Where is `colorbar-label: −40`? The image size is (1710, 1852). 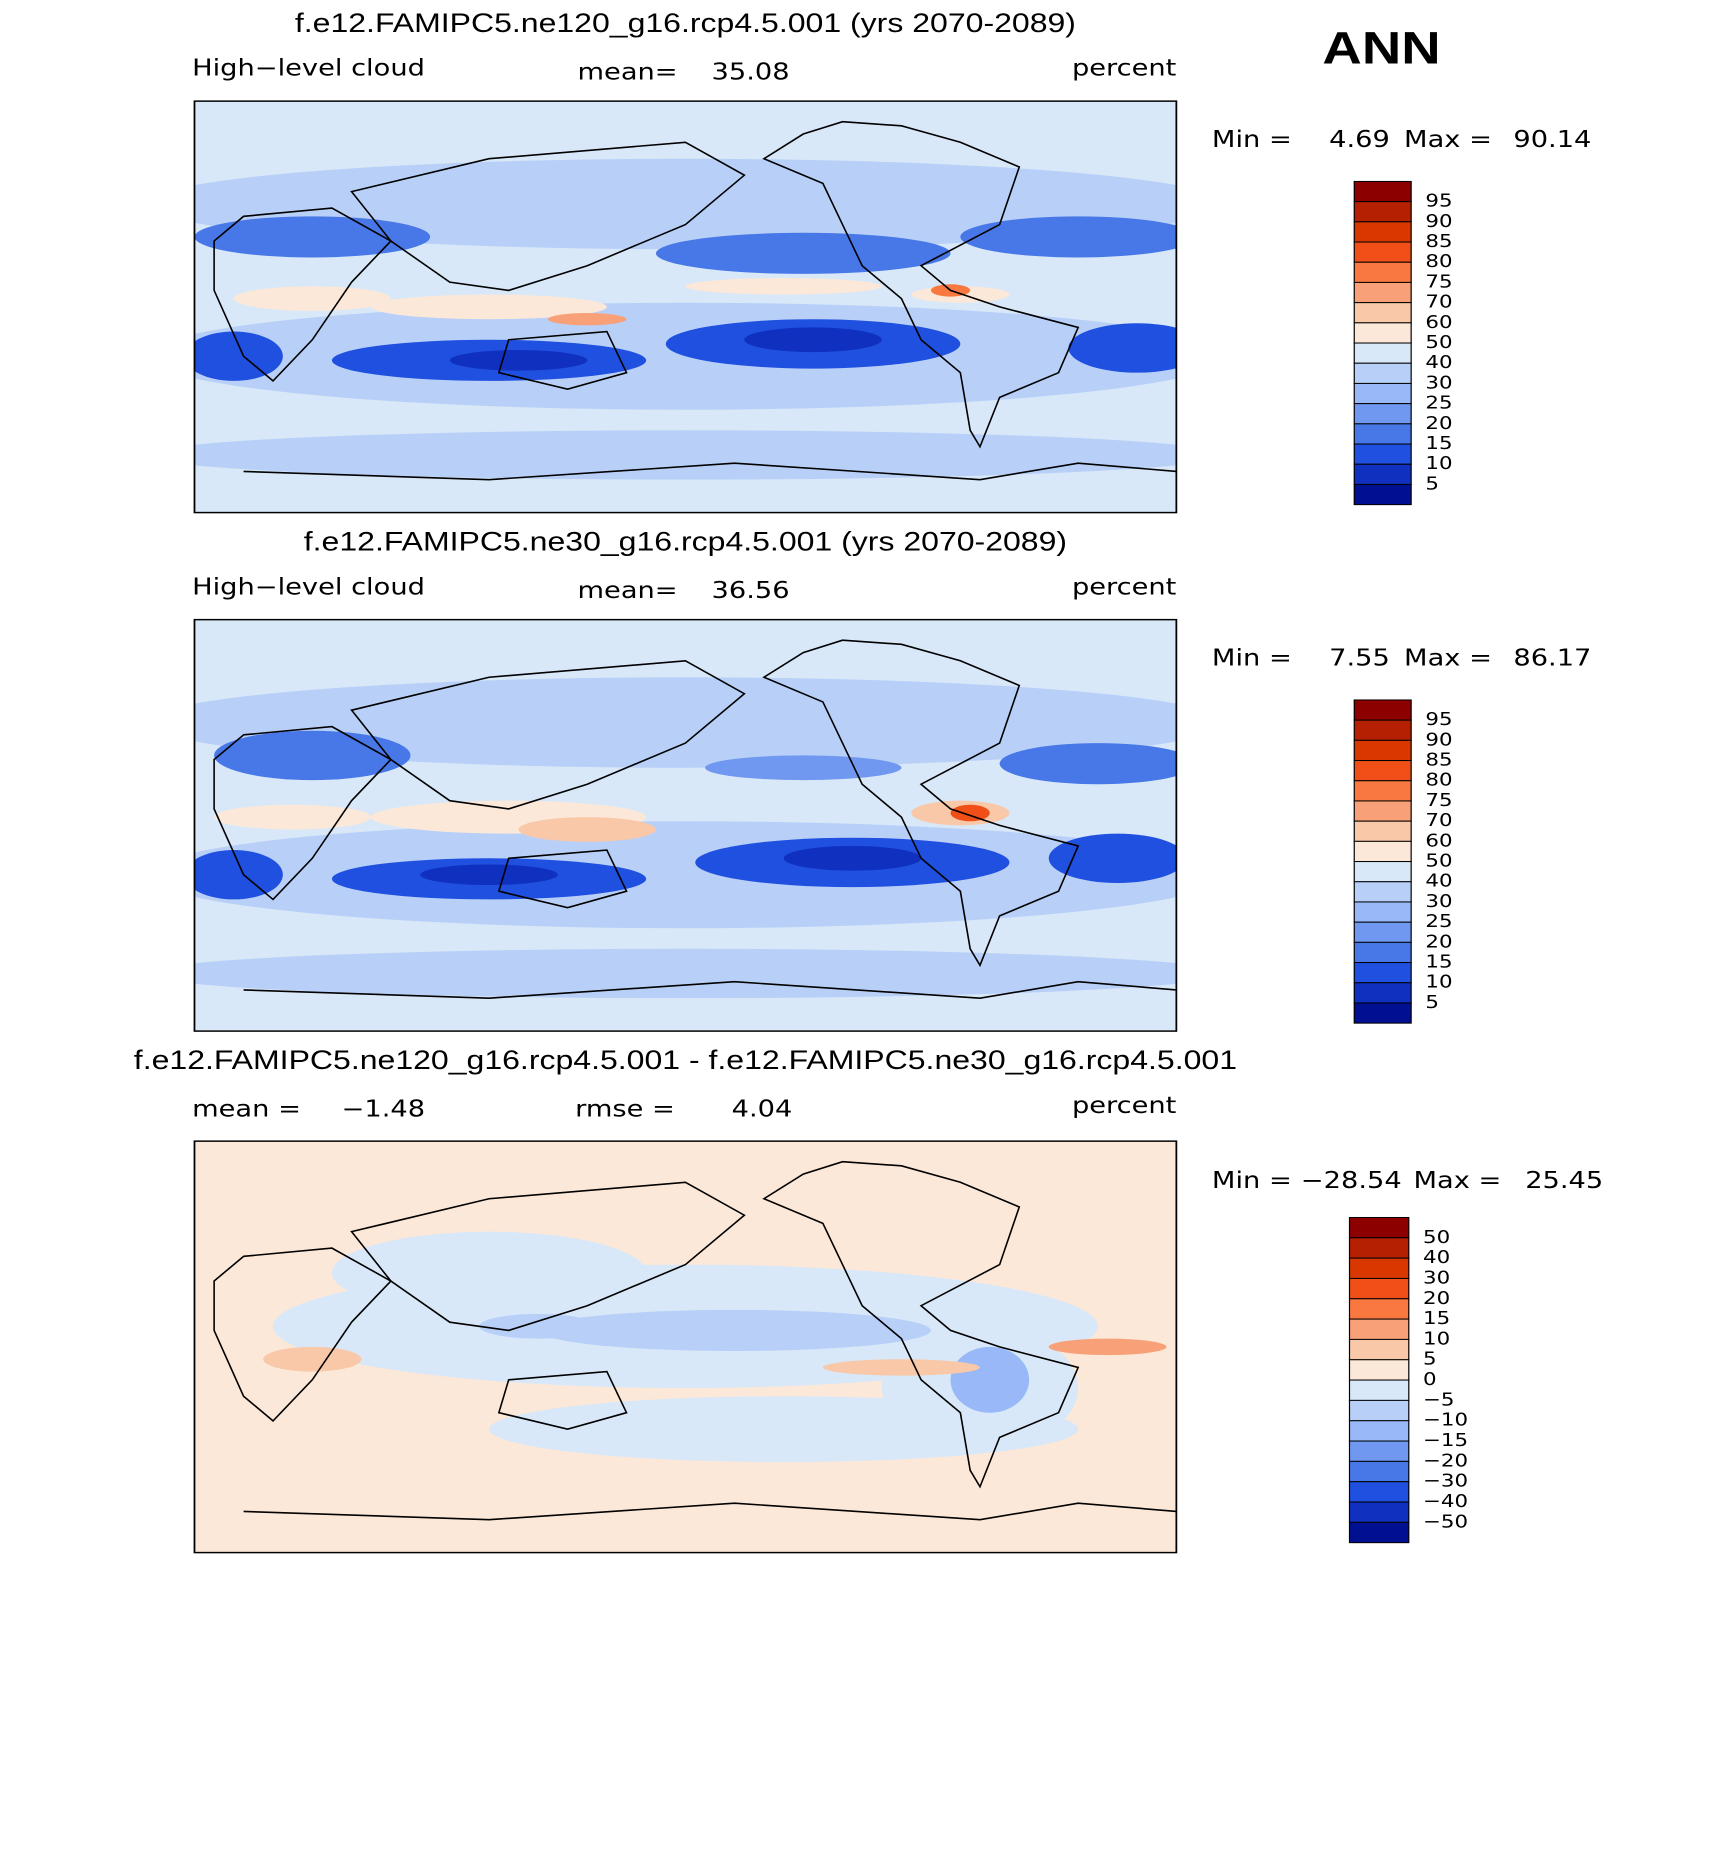
colorbar-label: −40 is located at coordinates (1445, 1501).